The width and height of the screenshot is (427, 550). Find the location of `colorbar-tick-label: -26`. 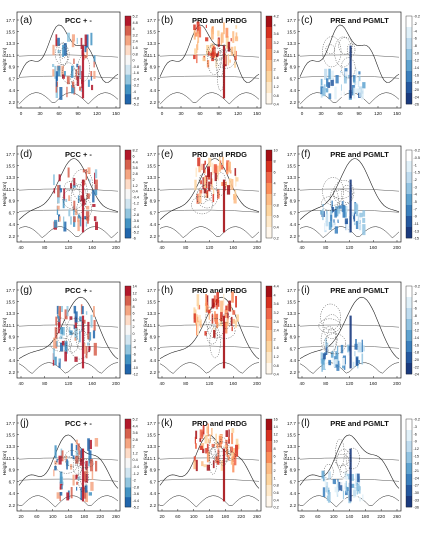

colorbar-tick-label: -26 is located at coordinates (417, 105).